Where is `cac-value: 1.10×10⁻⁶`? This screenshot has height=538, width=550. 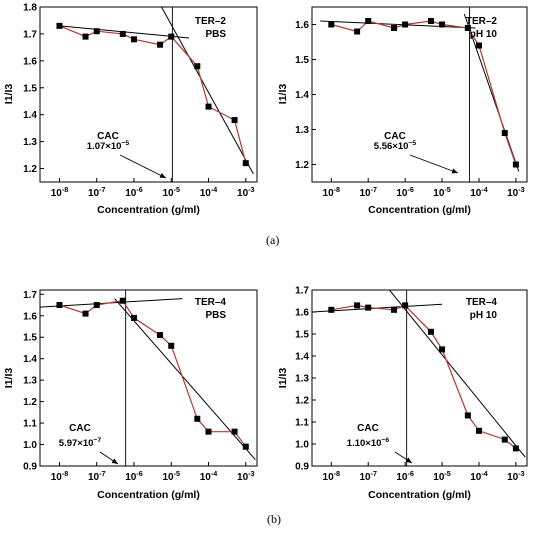
cac-value: 1.10×10⁻⁶ is located at coordinates (368, 443).